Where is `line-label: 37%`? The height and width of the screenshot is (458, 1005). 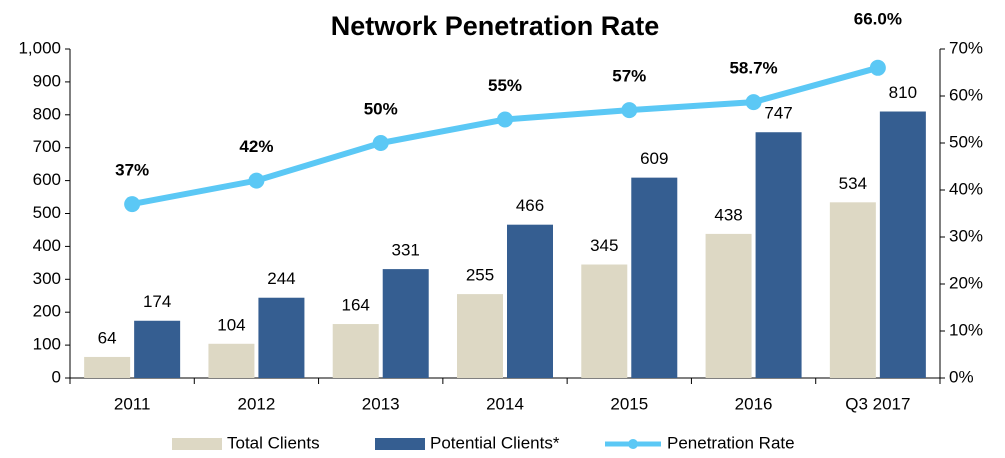
line-label: 37% is located at coordinates (132, 170).